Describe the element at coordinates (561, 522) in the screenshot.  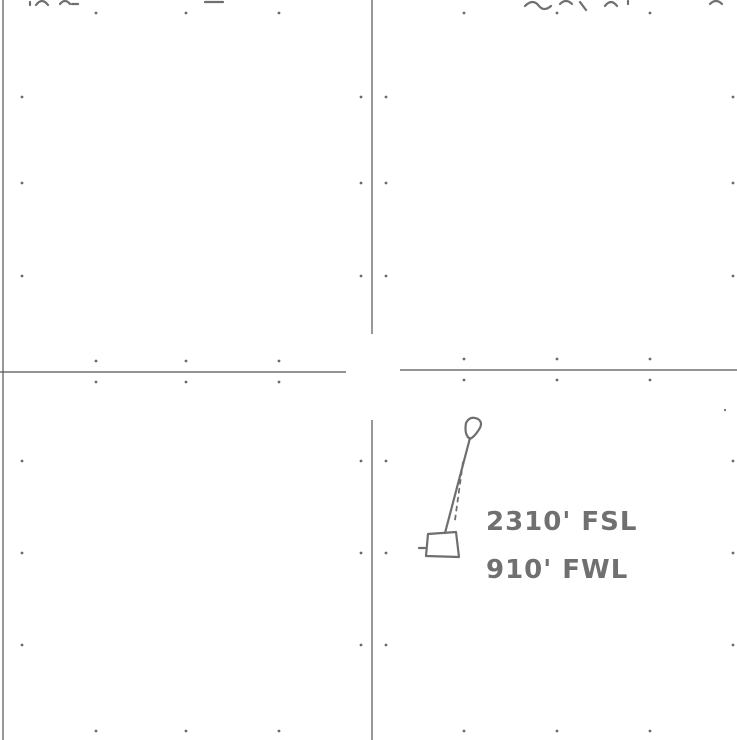
I see `fsl-distance-label: 2310' FSL` at that location.